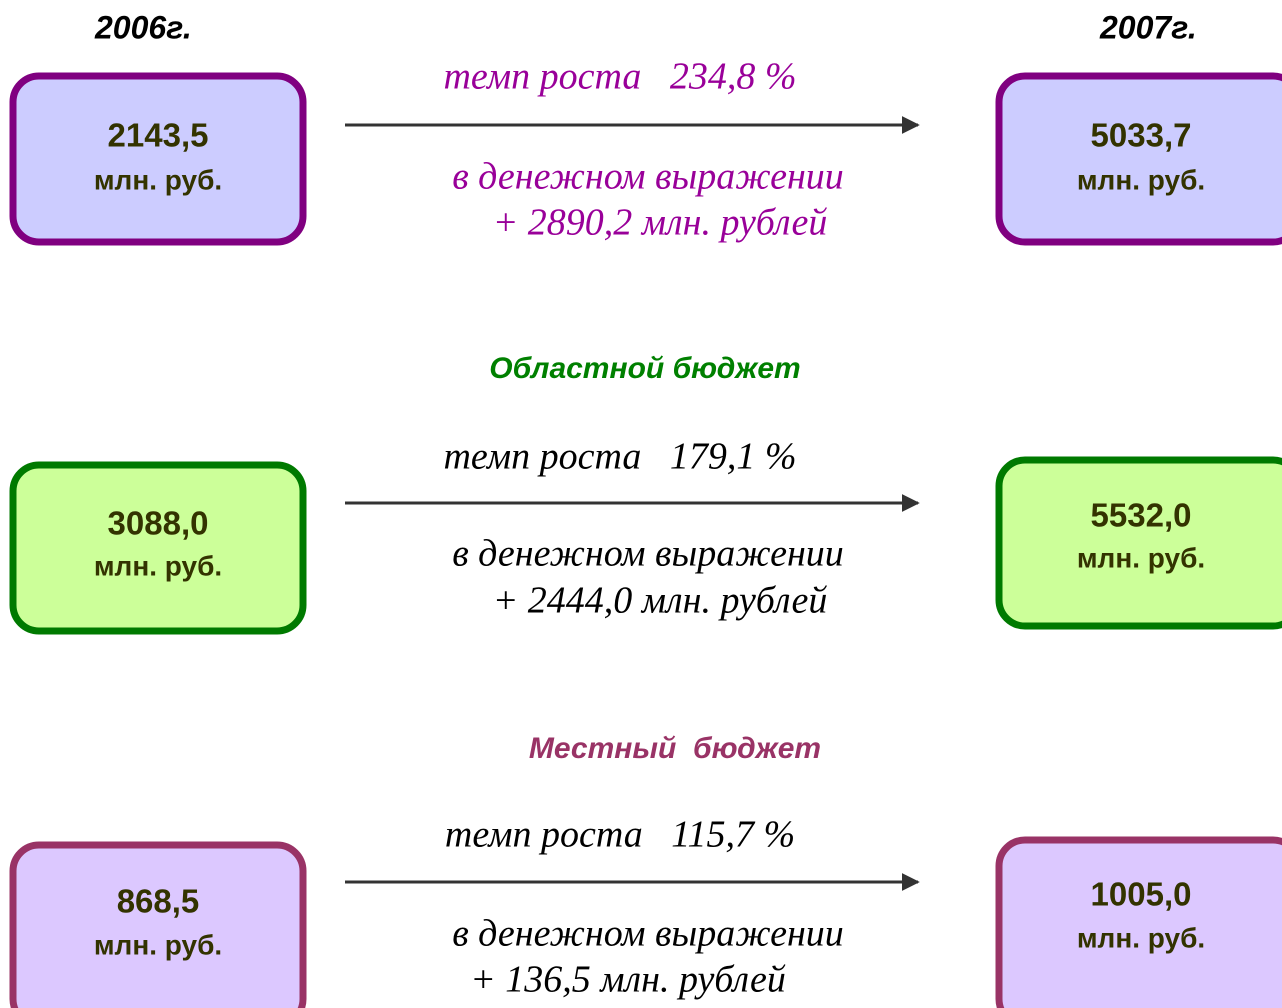  Describe the element at coordinates (675, 748) in the screenshot. I see `row-title: Местный бюджет` at that location.